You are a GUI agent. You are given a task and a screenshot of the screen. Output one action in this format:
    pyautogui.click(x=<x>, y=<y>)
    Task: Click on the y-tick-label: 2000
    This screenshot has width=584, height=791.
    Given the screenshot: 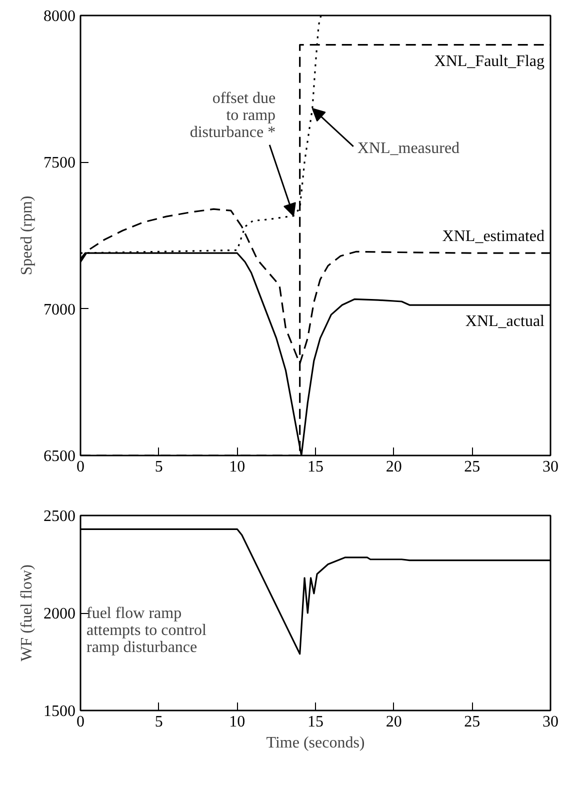 What is the action you would take?
    pyautogui.click(x=60, y=614)
    